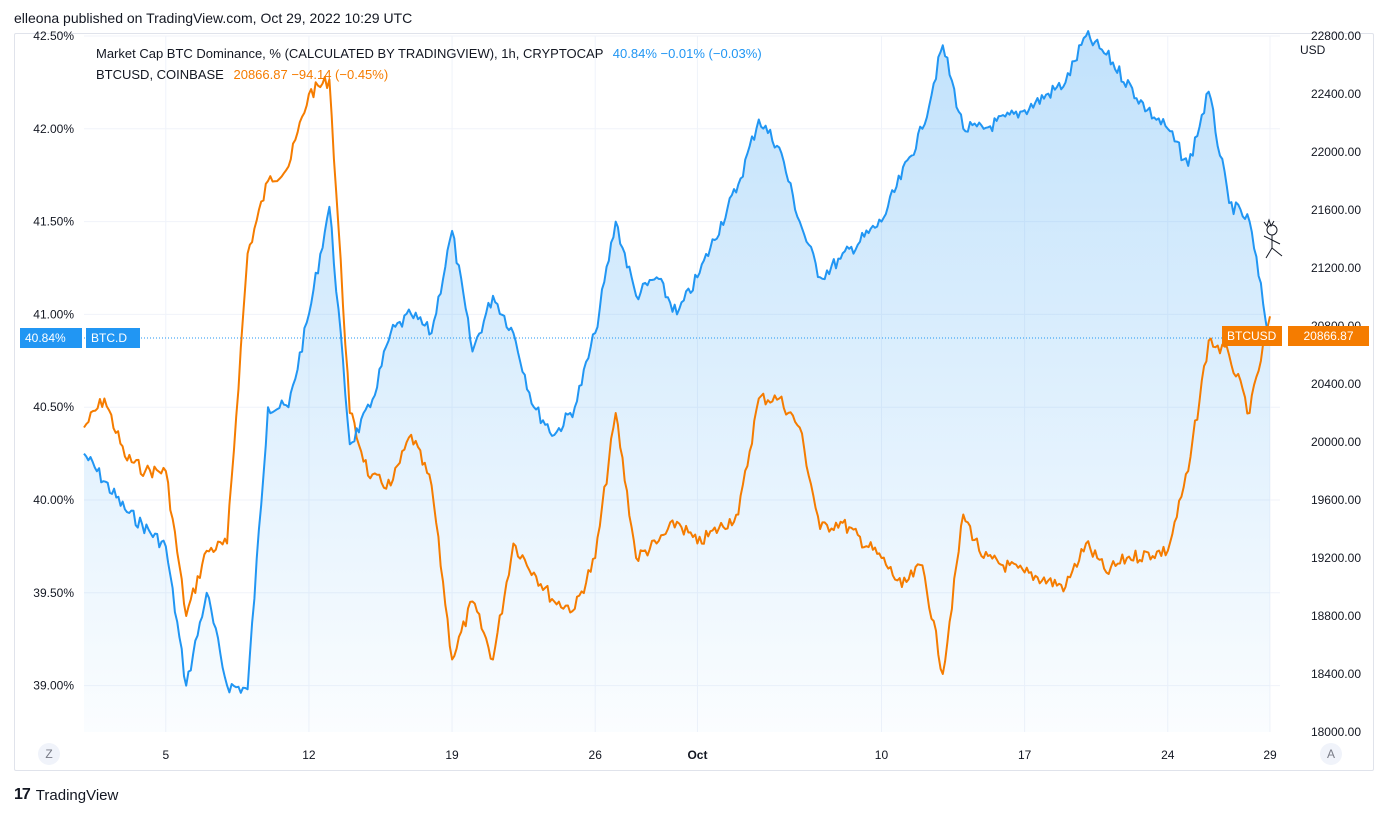  I want to click on x-tick-label: 19, so click(452, 755).